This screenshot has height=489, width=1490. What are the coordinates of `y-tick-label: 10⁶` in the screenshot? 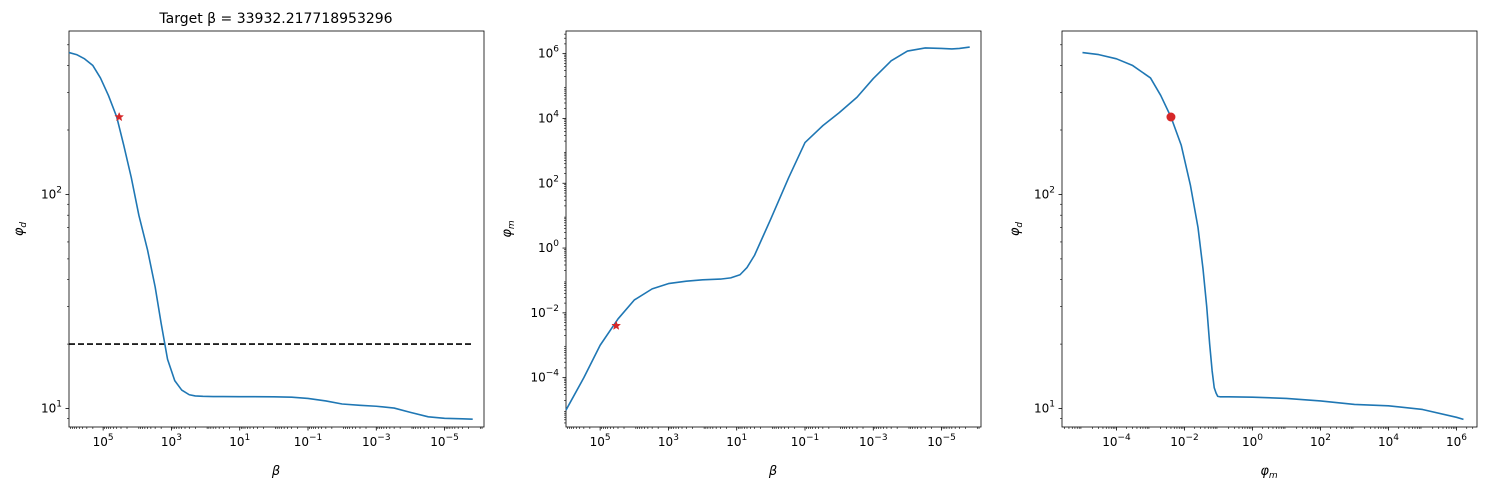 It's located at (548, 53).